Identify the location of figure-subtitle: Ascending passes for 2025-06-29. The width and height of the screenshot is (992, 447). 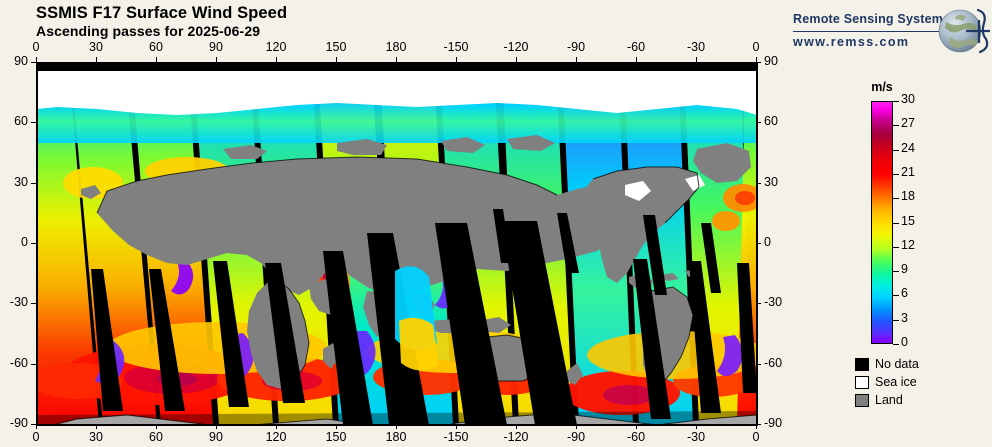
(148, 31).